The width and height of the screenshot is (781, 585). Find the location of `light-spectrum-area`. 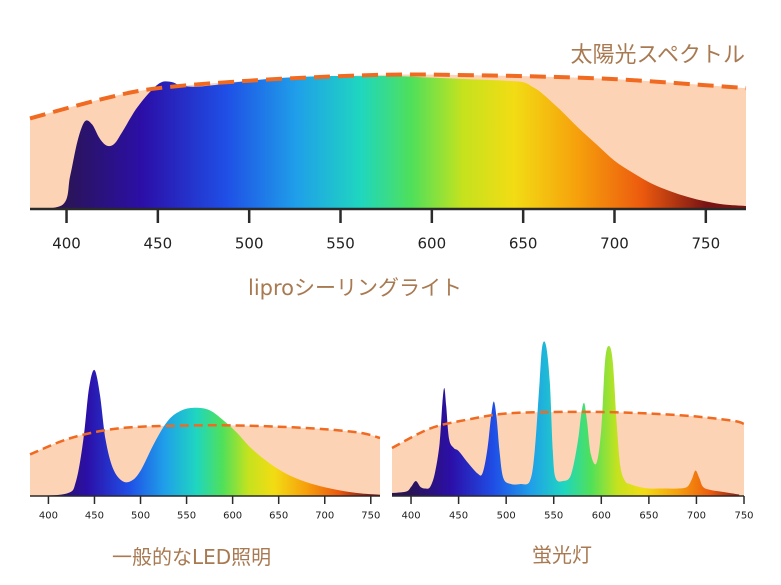

light-spectrum-area is located at coordinates (205, 432).